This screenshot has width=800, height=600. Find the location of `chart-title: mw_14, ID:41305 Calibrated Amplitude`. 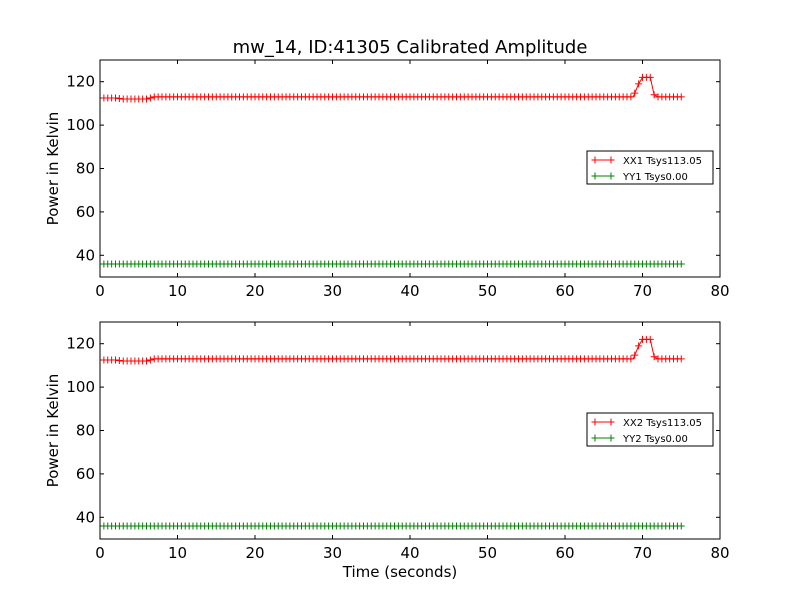

chart-title: mw_14, ID:41305 Calibrated Amplitude is located at coordinates (410, 47).